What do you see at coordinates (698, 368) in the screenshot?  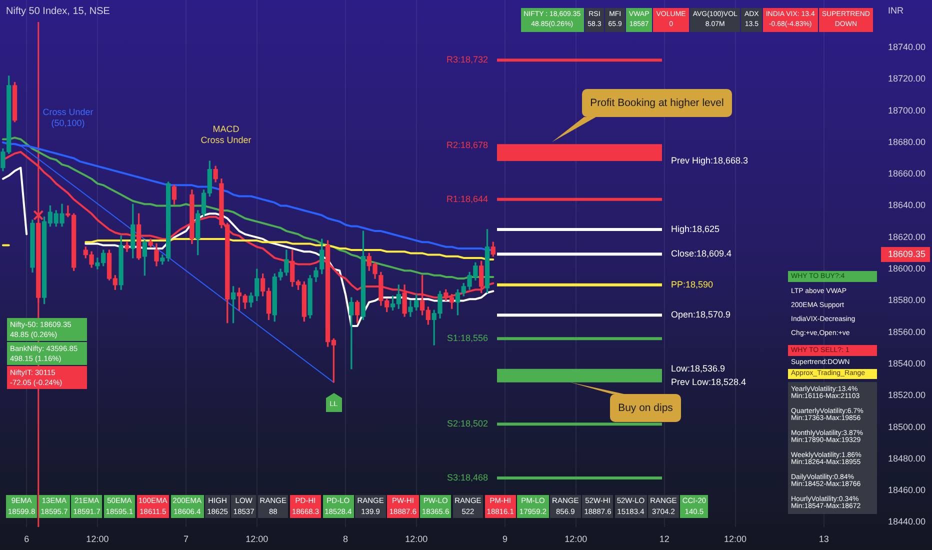 I see `annotation: Low:18,536.9` at bounding box center [698, 368].